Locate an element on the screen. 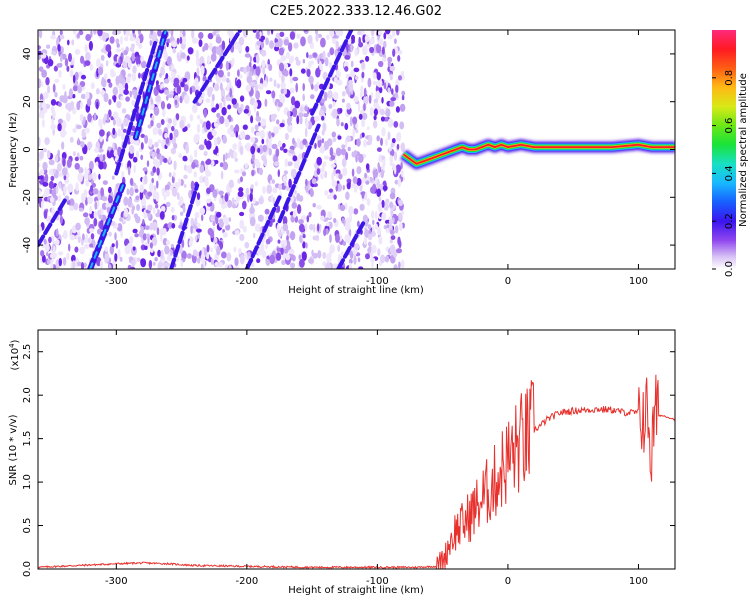  scale-label-prefix: (x10 is located at coordinates (15, 359).